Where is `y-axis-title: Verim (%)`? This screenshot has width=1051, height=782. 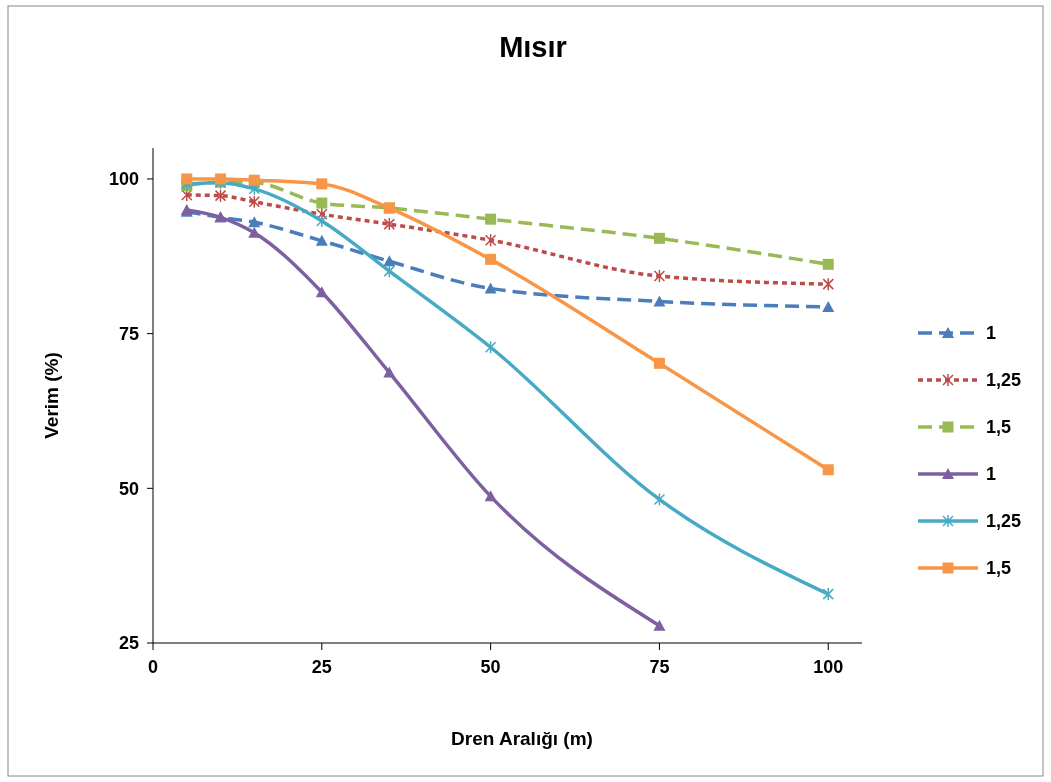 y-axis-title: Verim (%) is located at coordinates (51, 395).